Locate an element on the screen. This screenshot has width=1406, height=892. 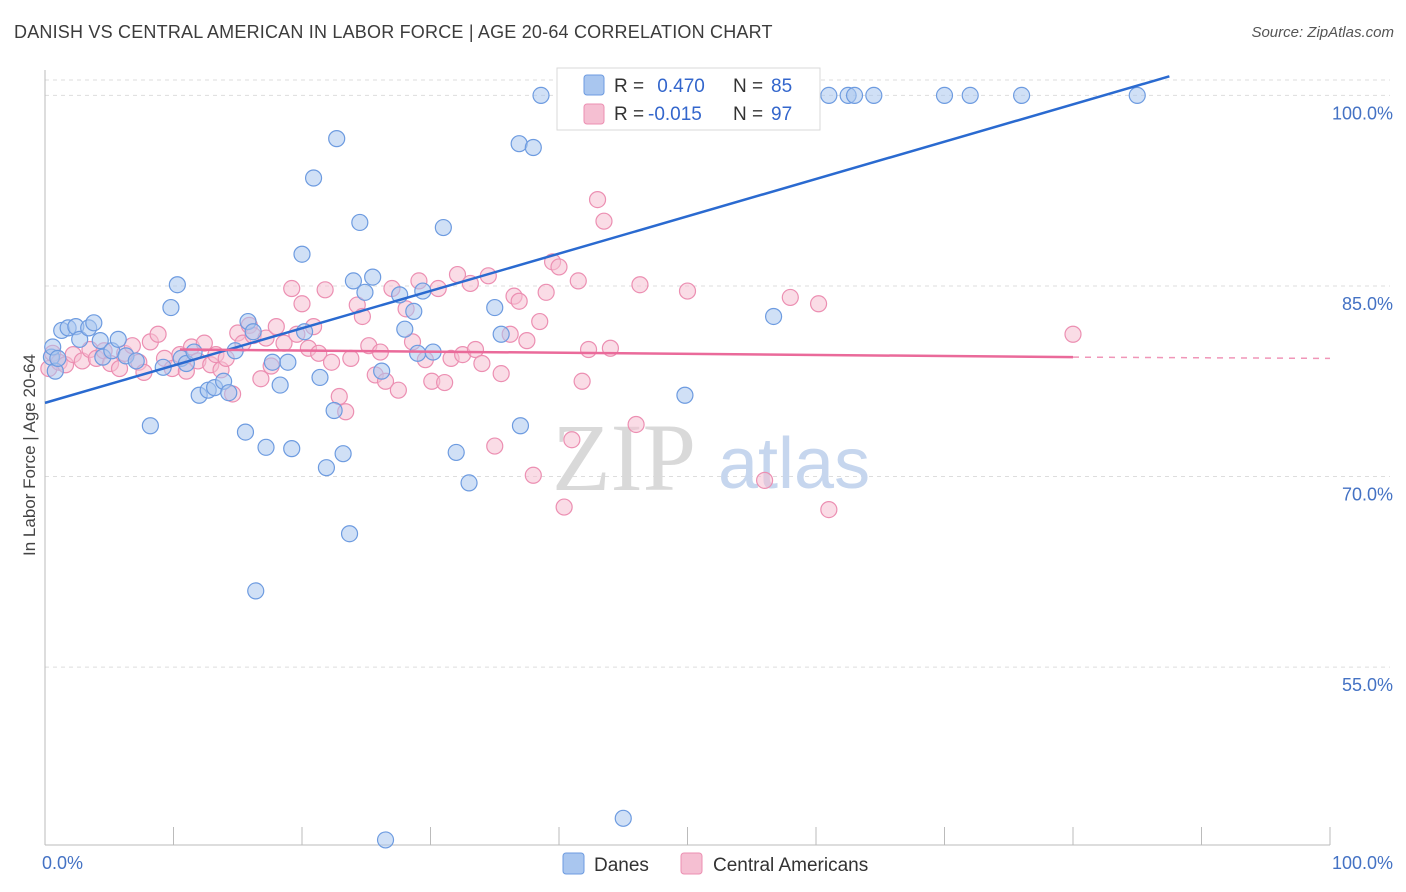
stats-legend: R = 0.470 N = 85 R = -0.015 N = 97 is located at coordinates (688, 99).